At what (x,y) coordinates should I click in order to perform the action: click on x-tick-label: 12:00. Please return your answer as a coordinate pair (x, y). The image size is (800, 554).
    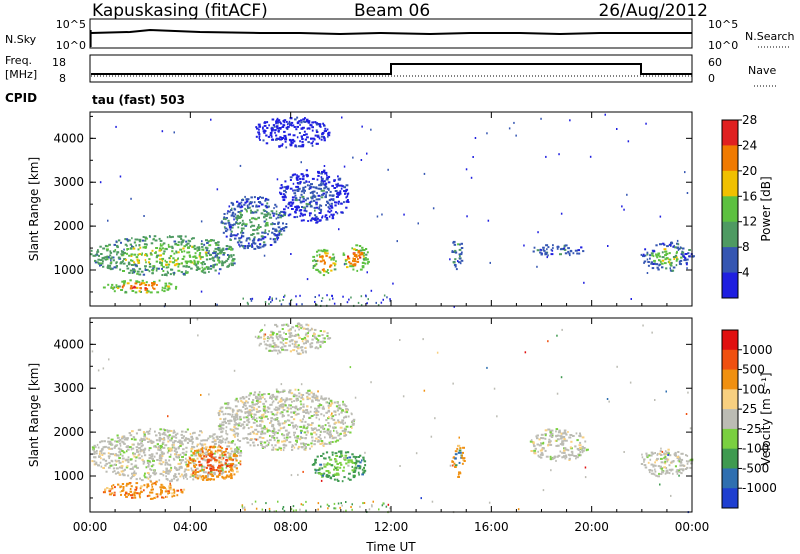
    Looking at the image, I should click on (391, 527).